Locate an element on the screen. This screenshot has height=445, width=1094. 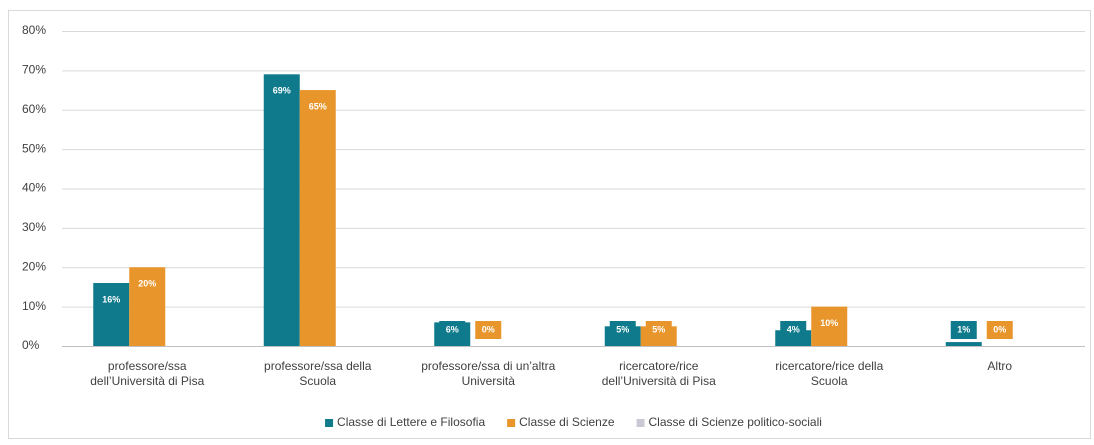
y-tick-label: 30% is located at coordinates (34, 227).